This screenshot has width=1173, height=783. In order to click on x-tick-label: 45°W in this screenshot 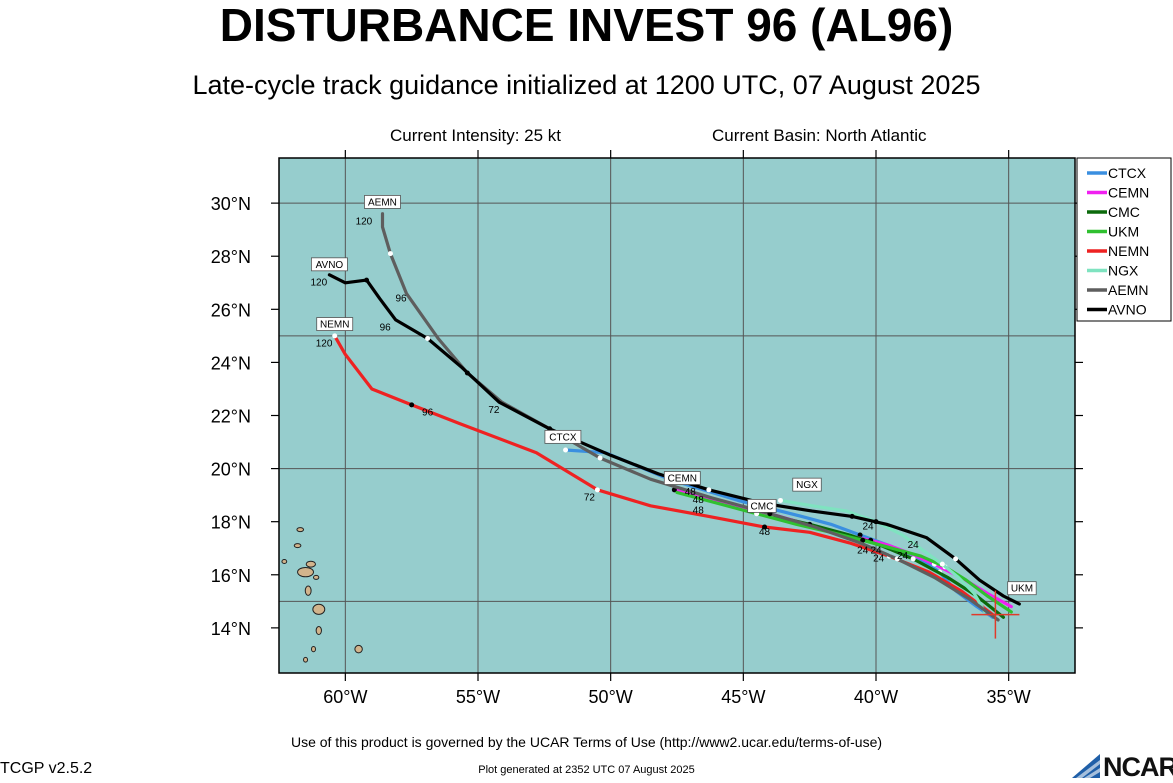, I will do `click(743, 697)`.